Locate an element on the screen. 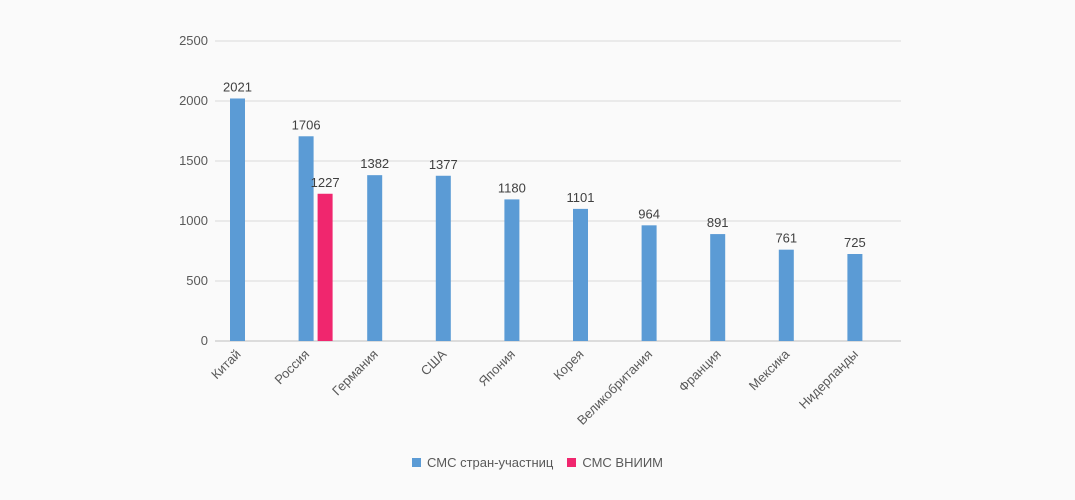  x-tick-label: Япония is located at coordinates (496, 368).